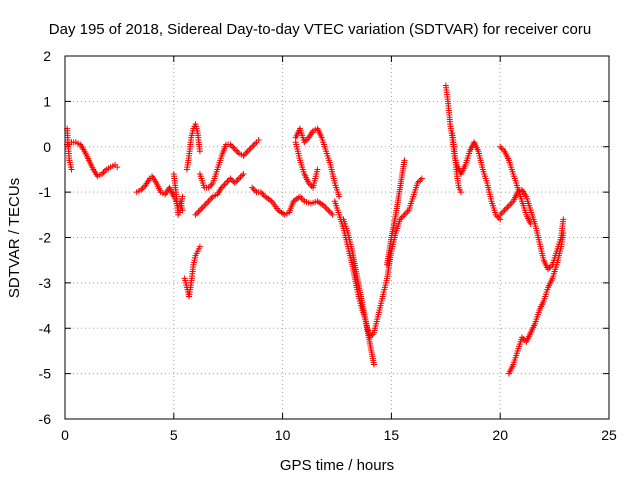  What do you see at coordinates (47, 56) in the screenshot?
I see `y-tick-label: 2` at bounding box center [47, 56].